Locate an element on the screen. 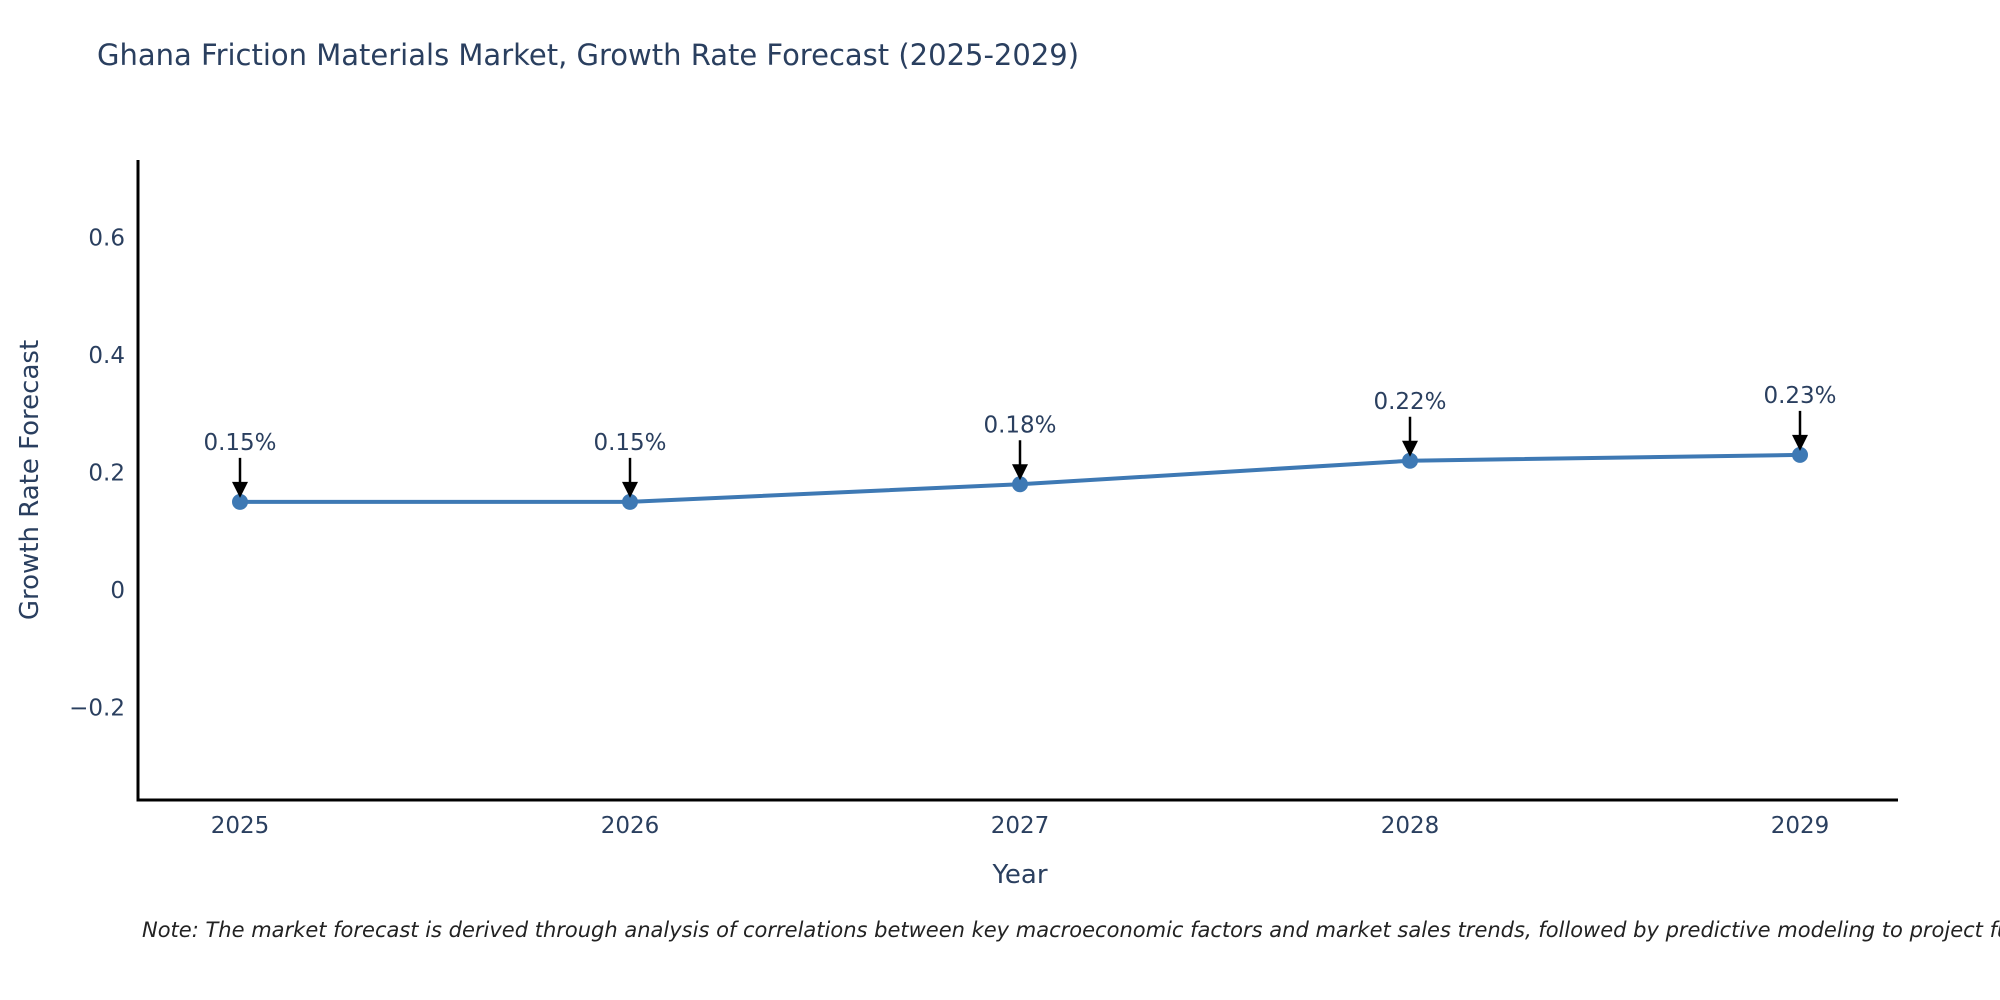 The image size is (2000, 1000). point-value-label: 0.23% is located at coordinates (1799, 396).